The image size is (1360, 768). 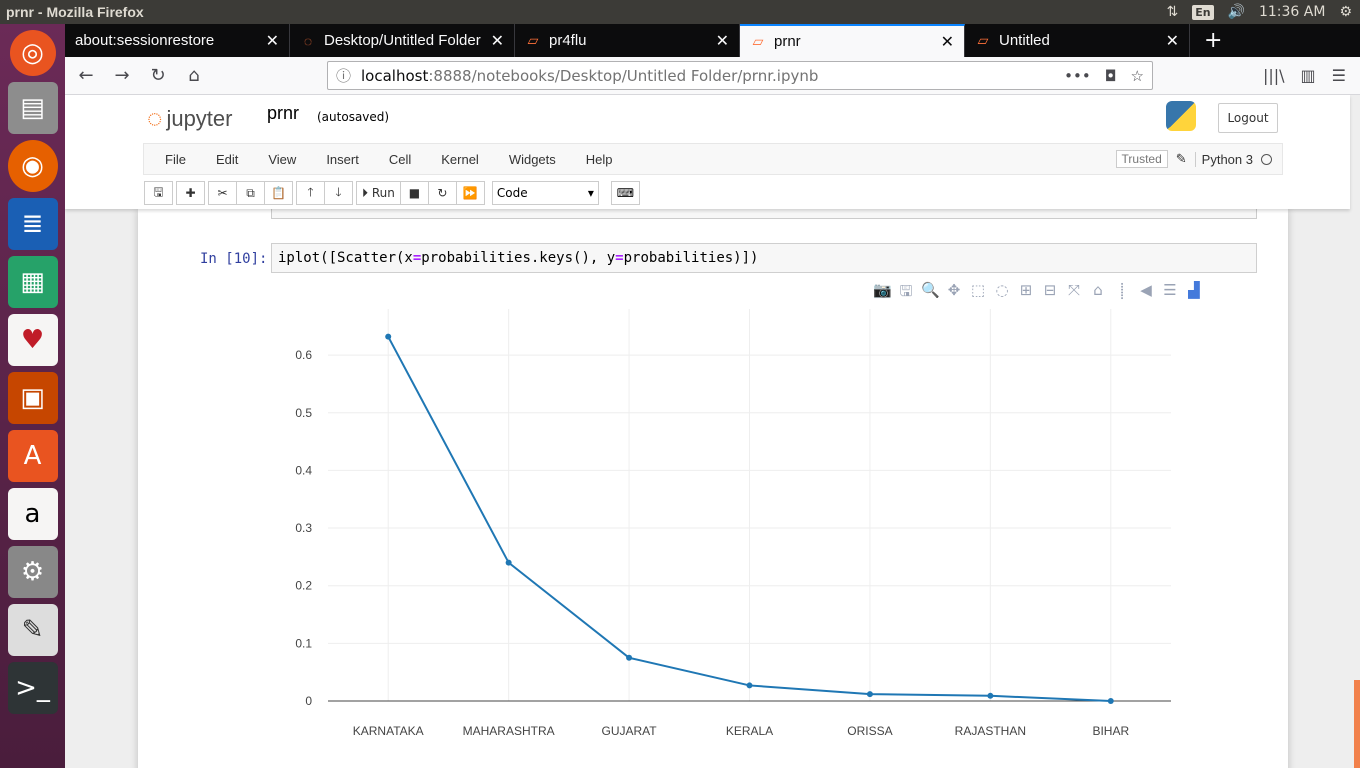 I want to click on keyboard-language-indicator: En, so click(x=1203, y=12).